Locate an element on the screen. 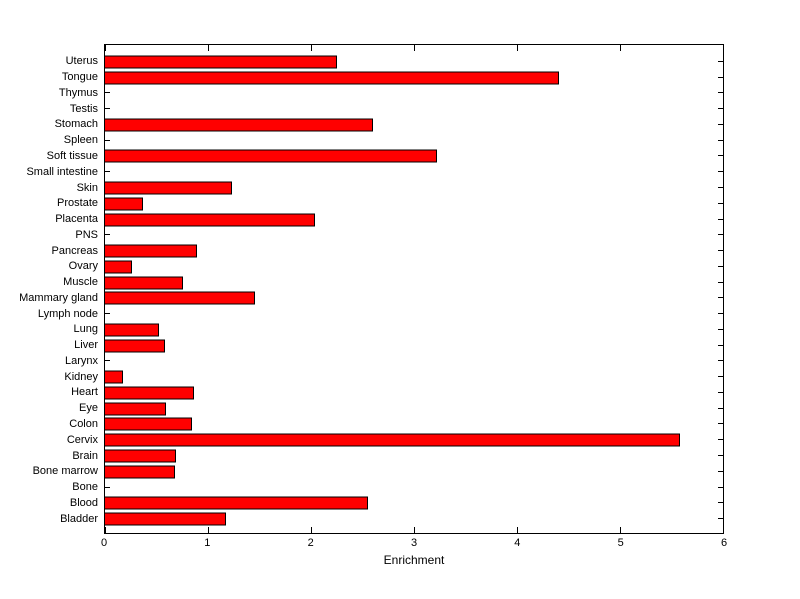 Image resolution: width=800 pixels, height=599 pixels. chart-row: Stomach is located at coordinates (362, 125).